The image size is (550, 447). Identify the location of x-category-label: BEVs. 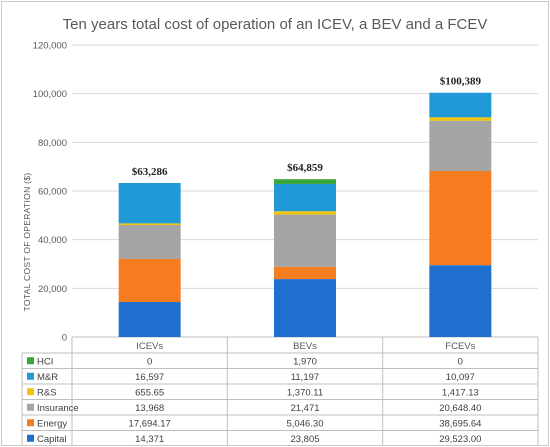
(305, 346).